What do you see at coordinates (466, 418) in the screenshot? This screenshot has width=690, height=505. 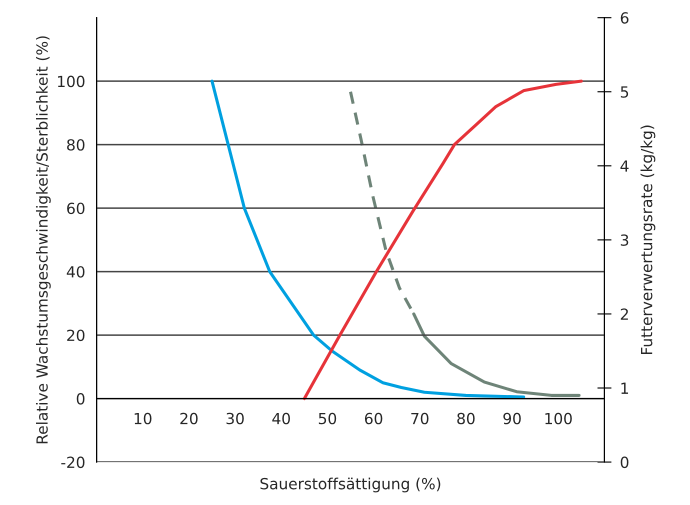 I see `x-tick-label: 80` at bounding box center [466, 418].